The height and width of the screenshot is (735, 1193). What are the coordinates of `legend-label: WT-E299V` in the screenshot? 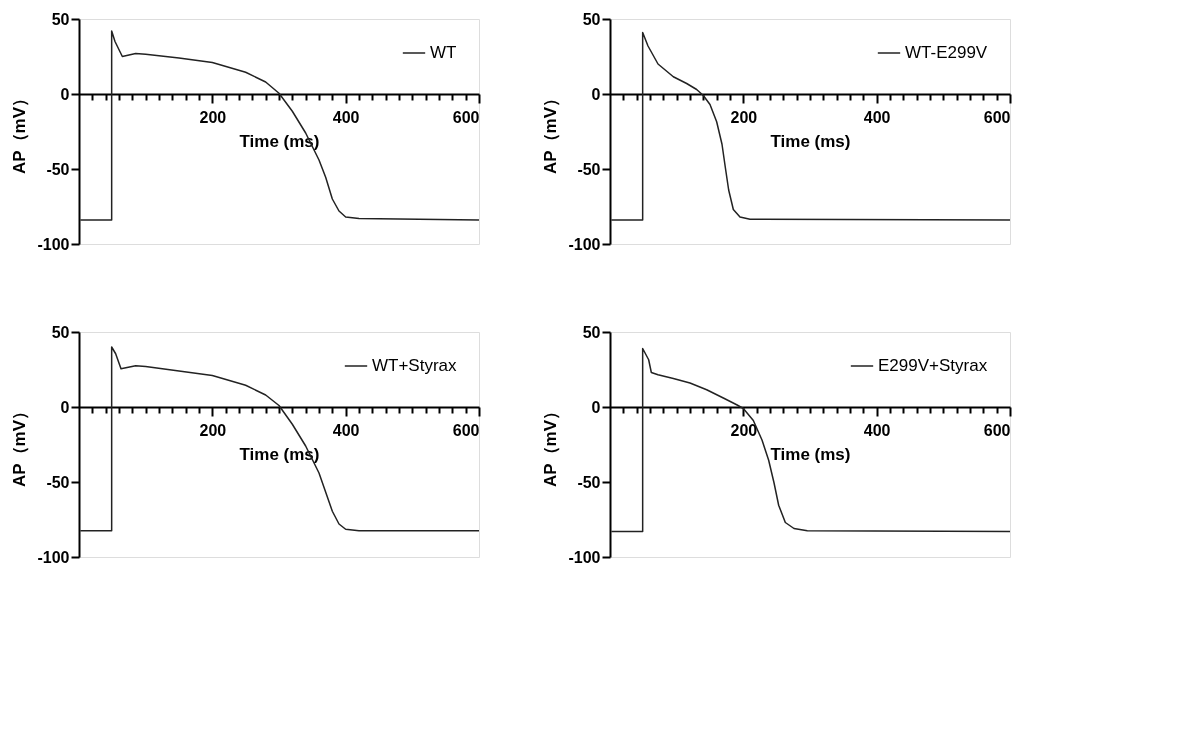 It's located at (946, 52).